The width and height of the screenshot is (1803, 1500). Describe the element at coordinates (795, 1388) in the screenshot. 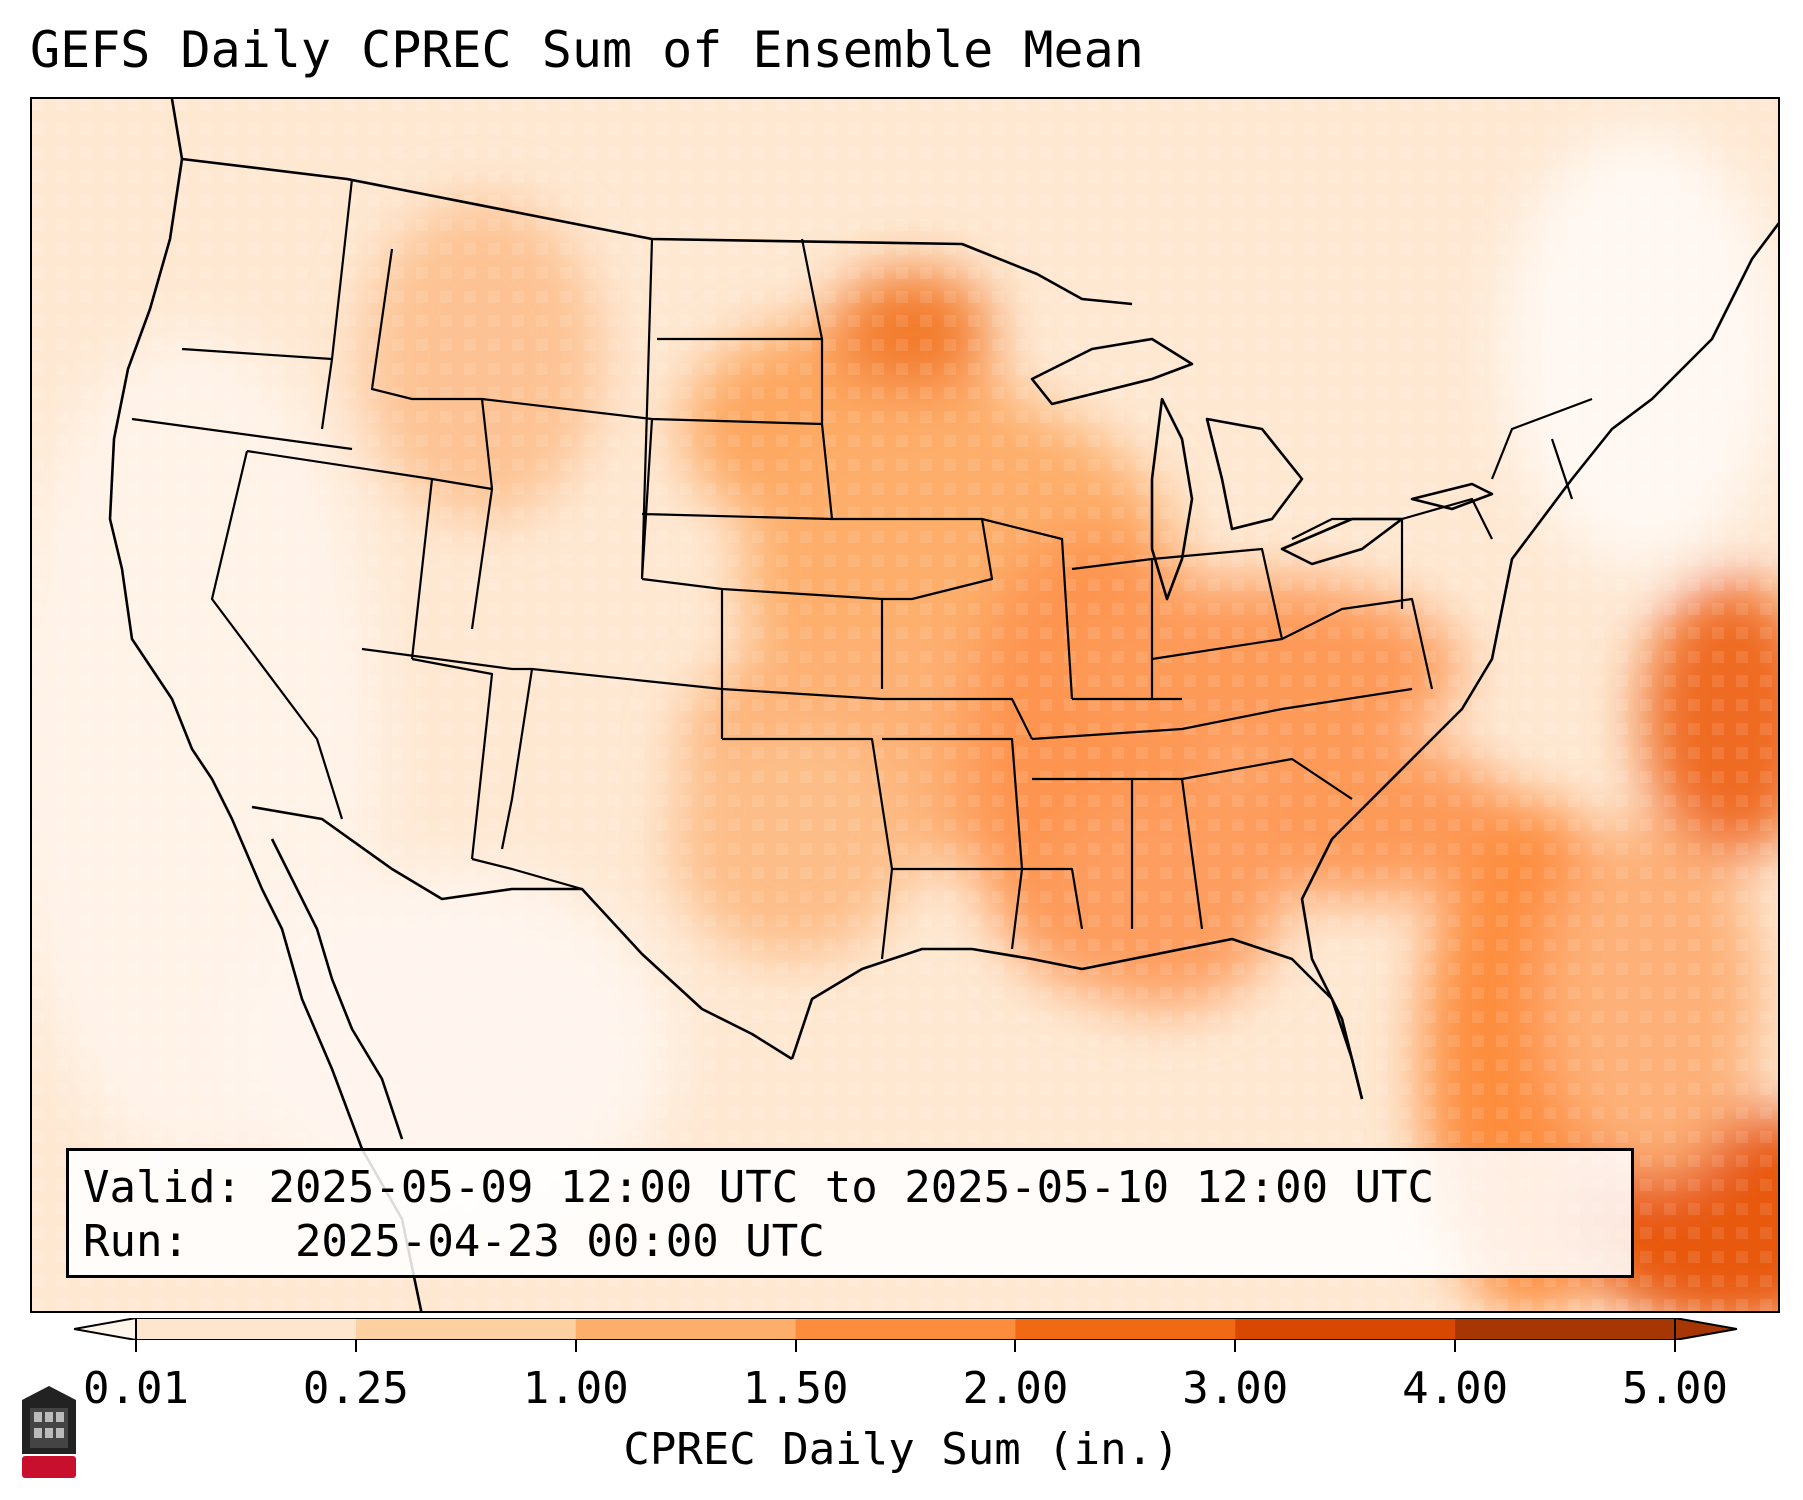

I see `colorbar-tick-label: 1.50` at that location.